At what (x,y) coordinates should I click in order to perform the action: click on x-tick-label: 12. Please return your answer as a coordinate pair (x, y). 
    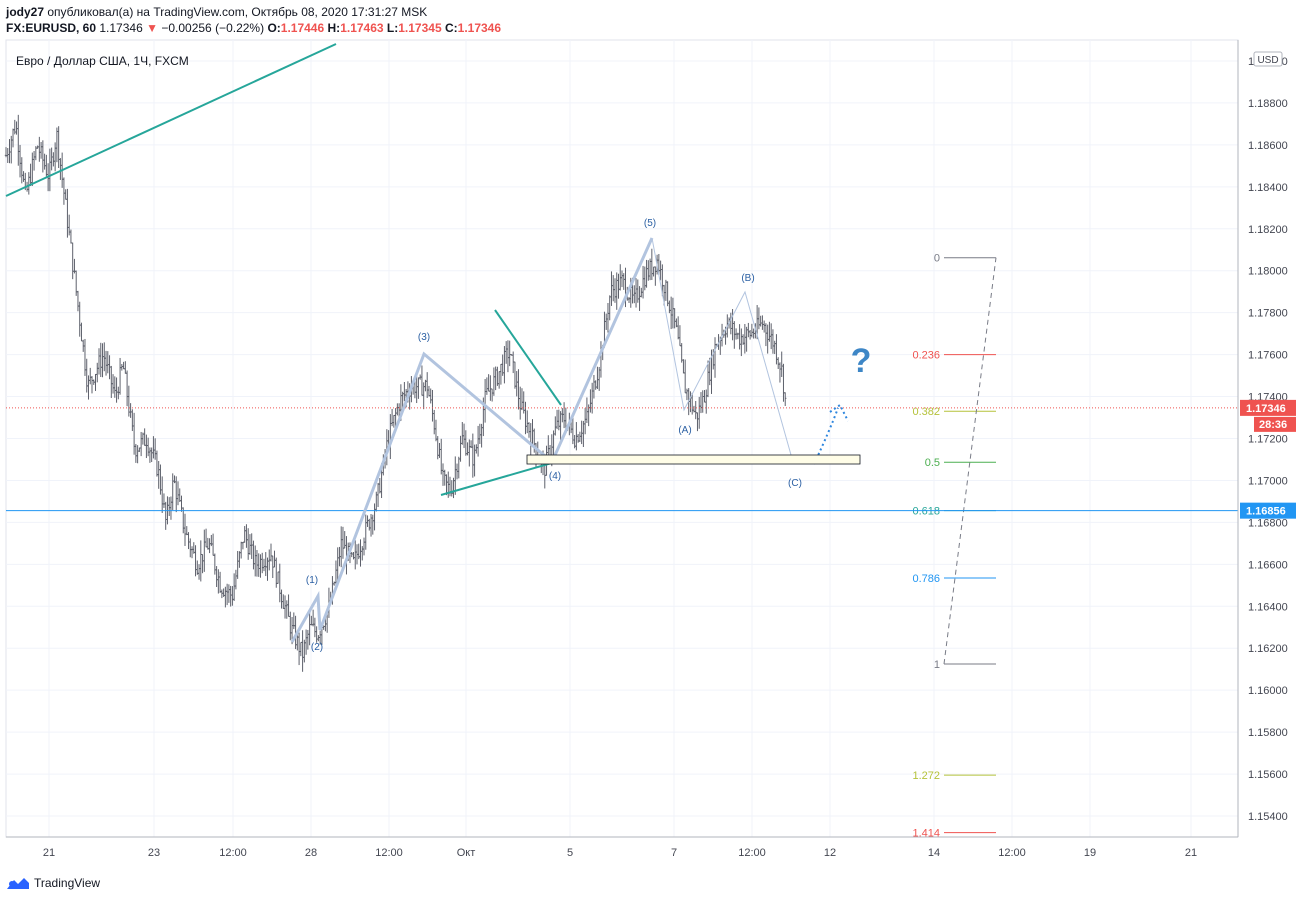
    Looking at the image, I should click on (830, 853).